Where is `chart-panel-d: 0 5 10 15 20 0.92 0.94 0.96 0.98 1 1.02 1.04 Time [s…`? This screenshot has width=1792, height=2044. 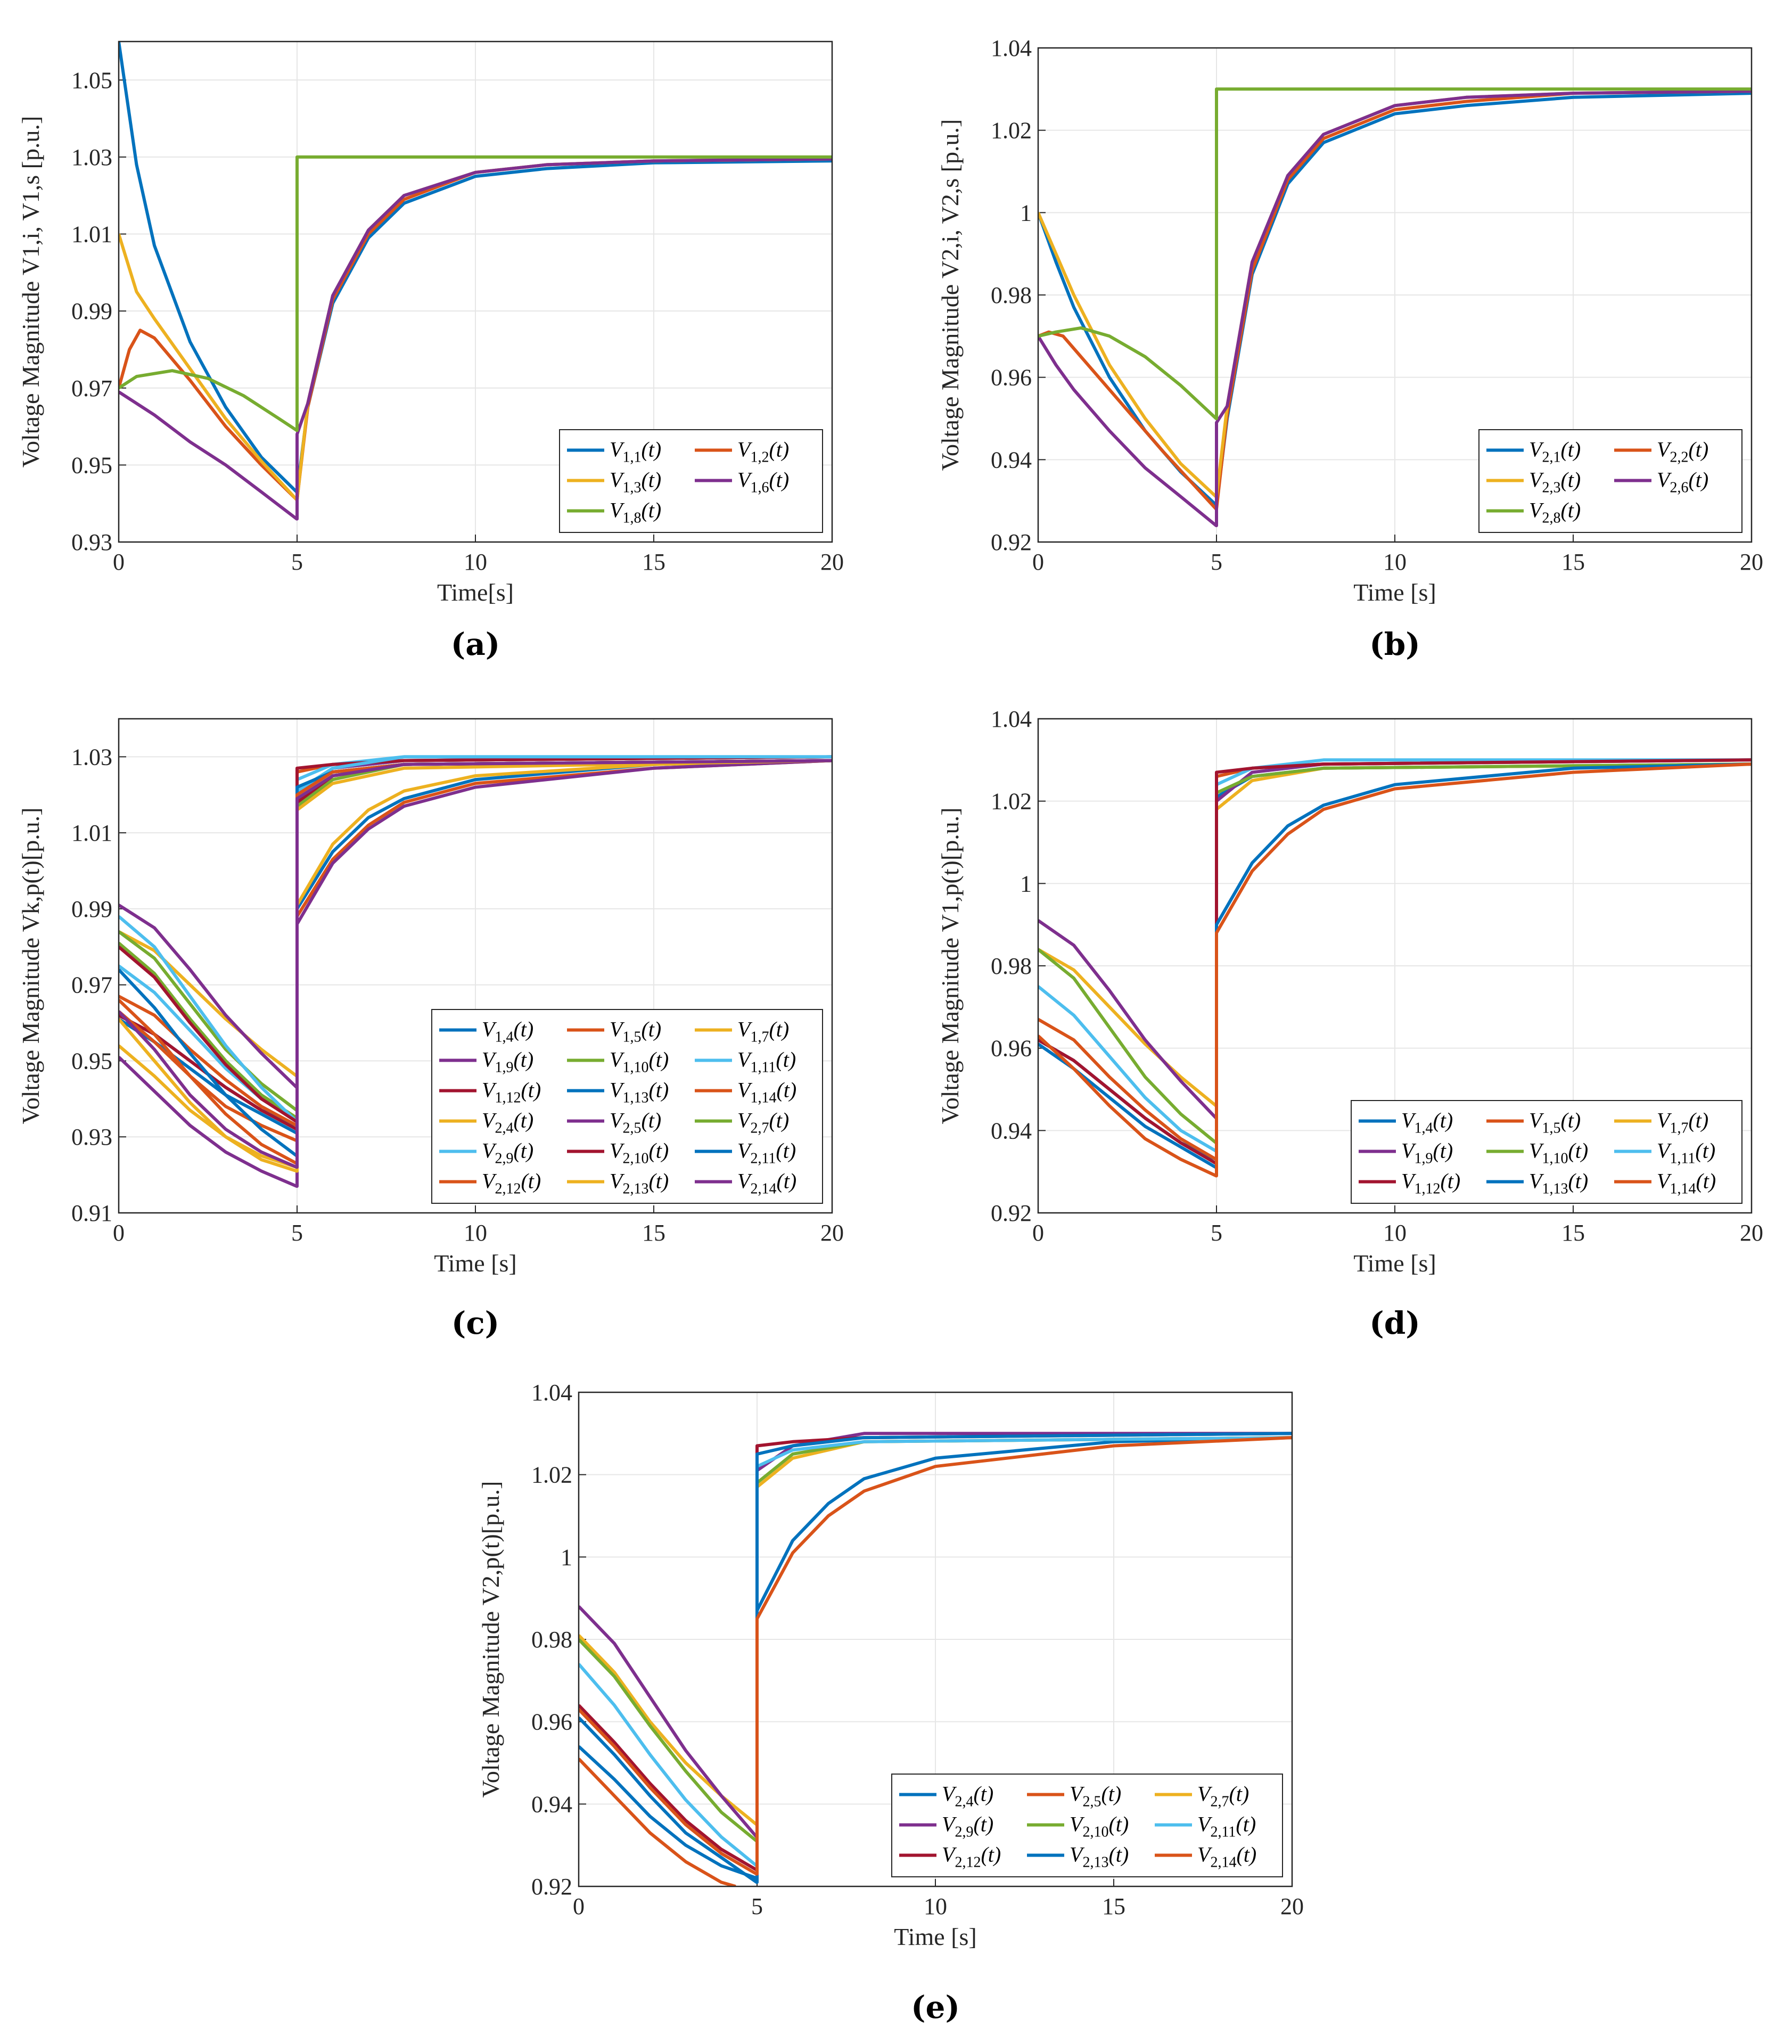 chart-panel-d: 0 5 10 15 20 0.92 0.94 0.96 0.98 1 1.02 1.04 Time [s… is located at coordinates (1349, 1023).